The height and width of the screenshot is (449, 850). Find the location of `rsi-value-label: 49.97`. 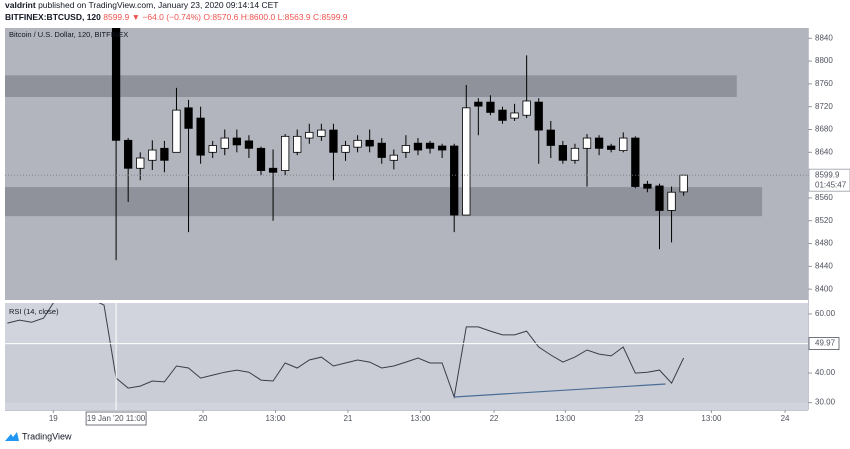

rsi-value-label: 49.97 is located at coordinates (825, 343).